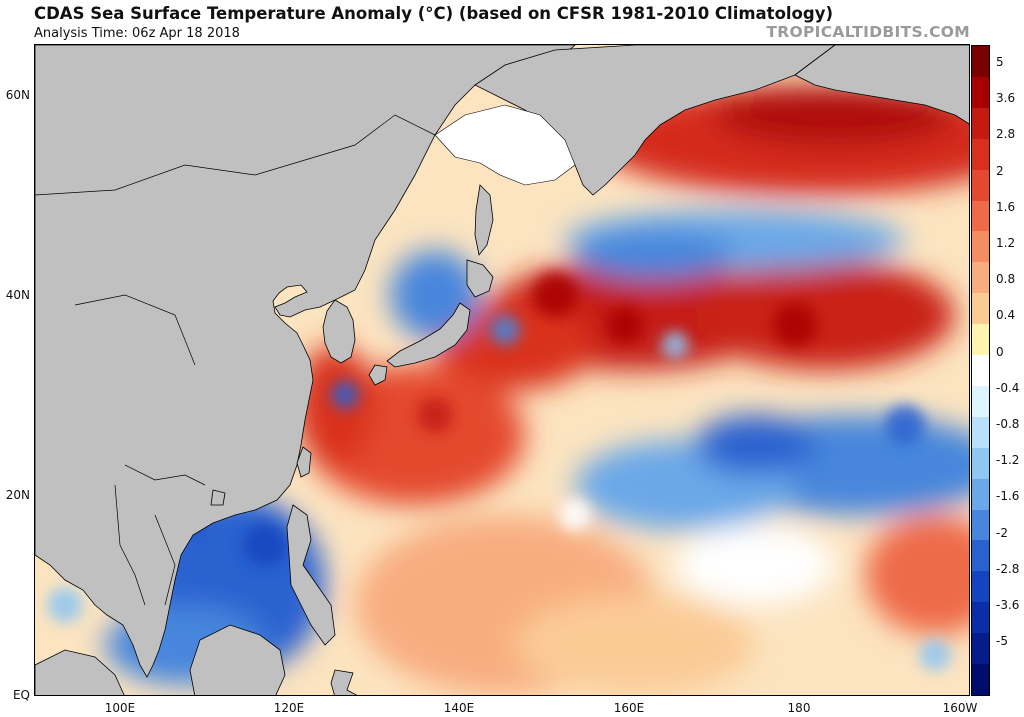  I want to click on colorbar-label: -2, so click(1002, 532).